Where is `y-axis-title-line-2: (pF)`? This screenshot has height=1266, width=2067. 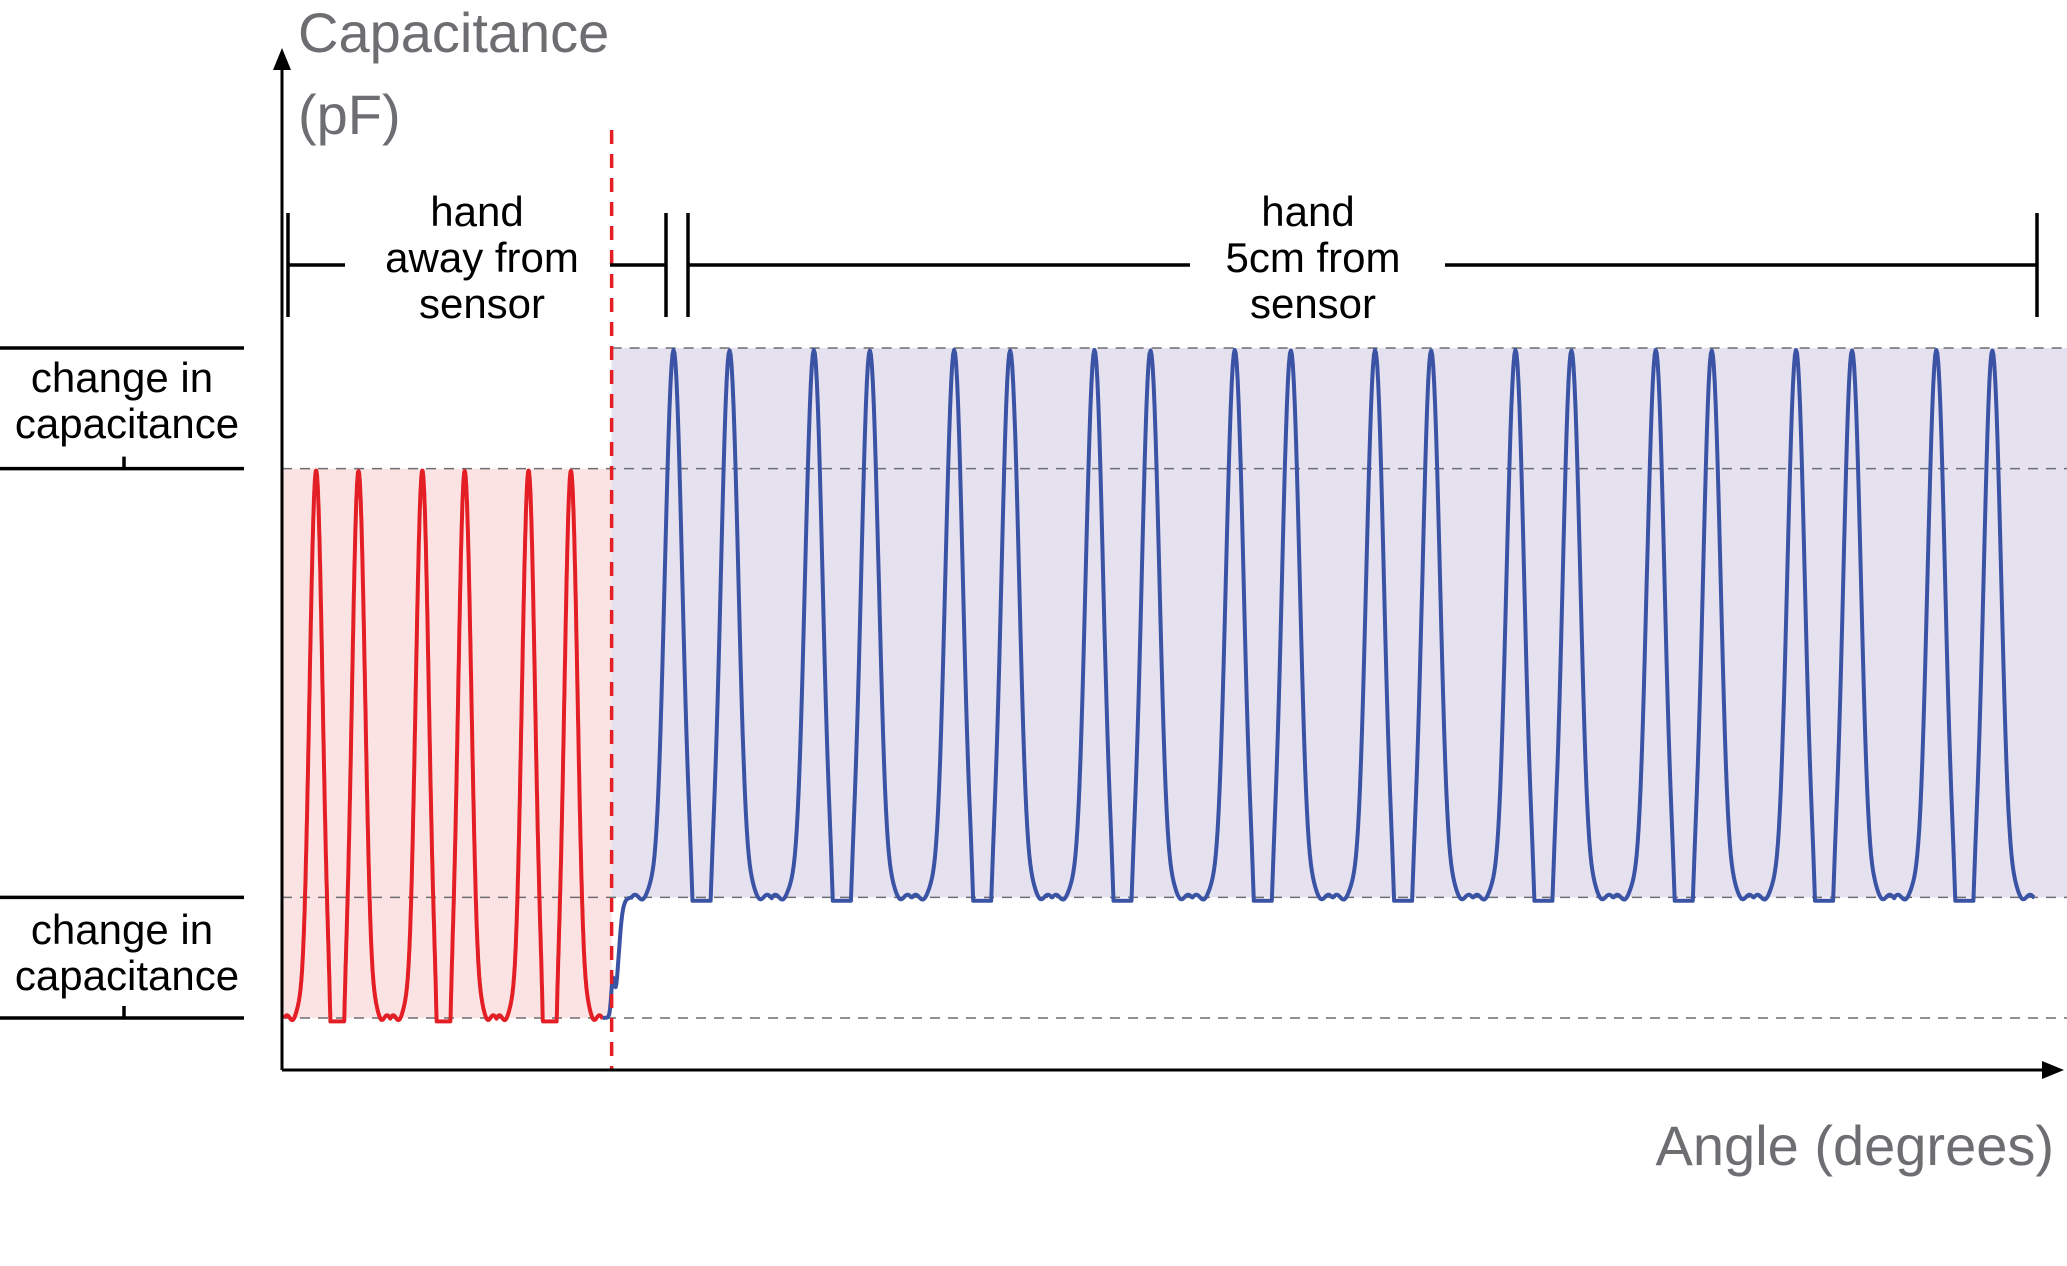
y-axis-title-line-2: (pF) is located at coordinates (349, 114).